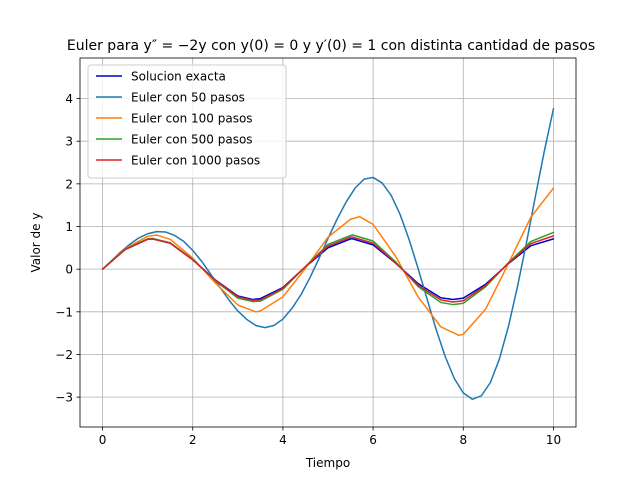 This screenshot has height=484, width=640. Describe the element at coordinates (553, 440) in the screenshot. I see `x-tick-label: 10` at that location.